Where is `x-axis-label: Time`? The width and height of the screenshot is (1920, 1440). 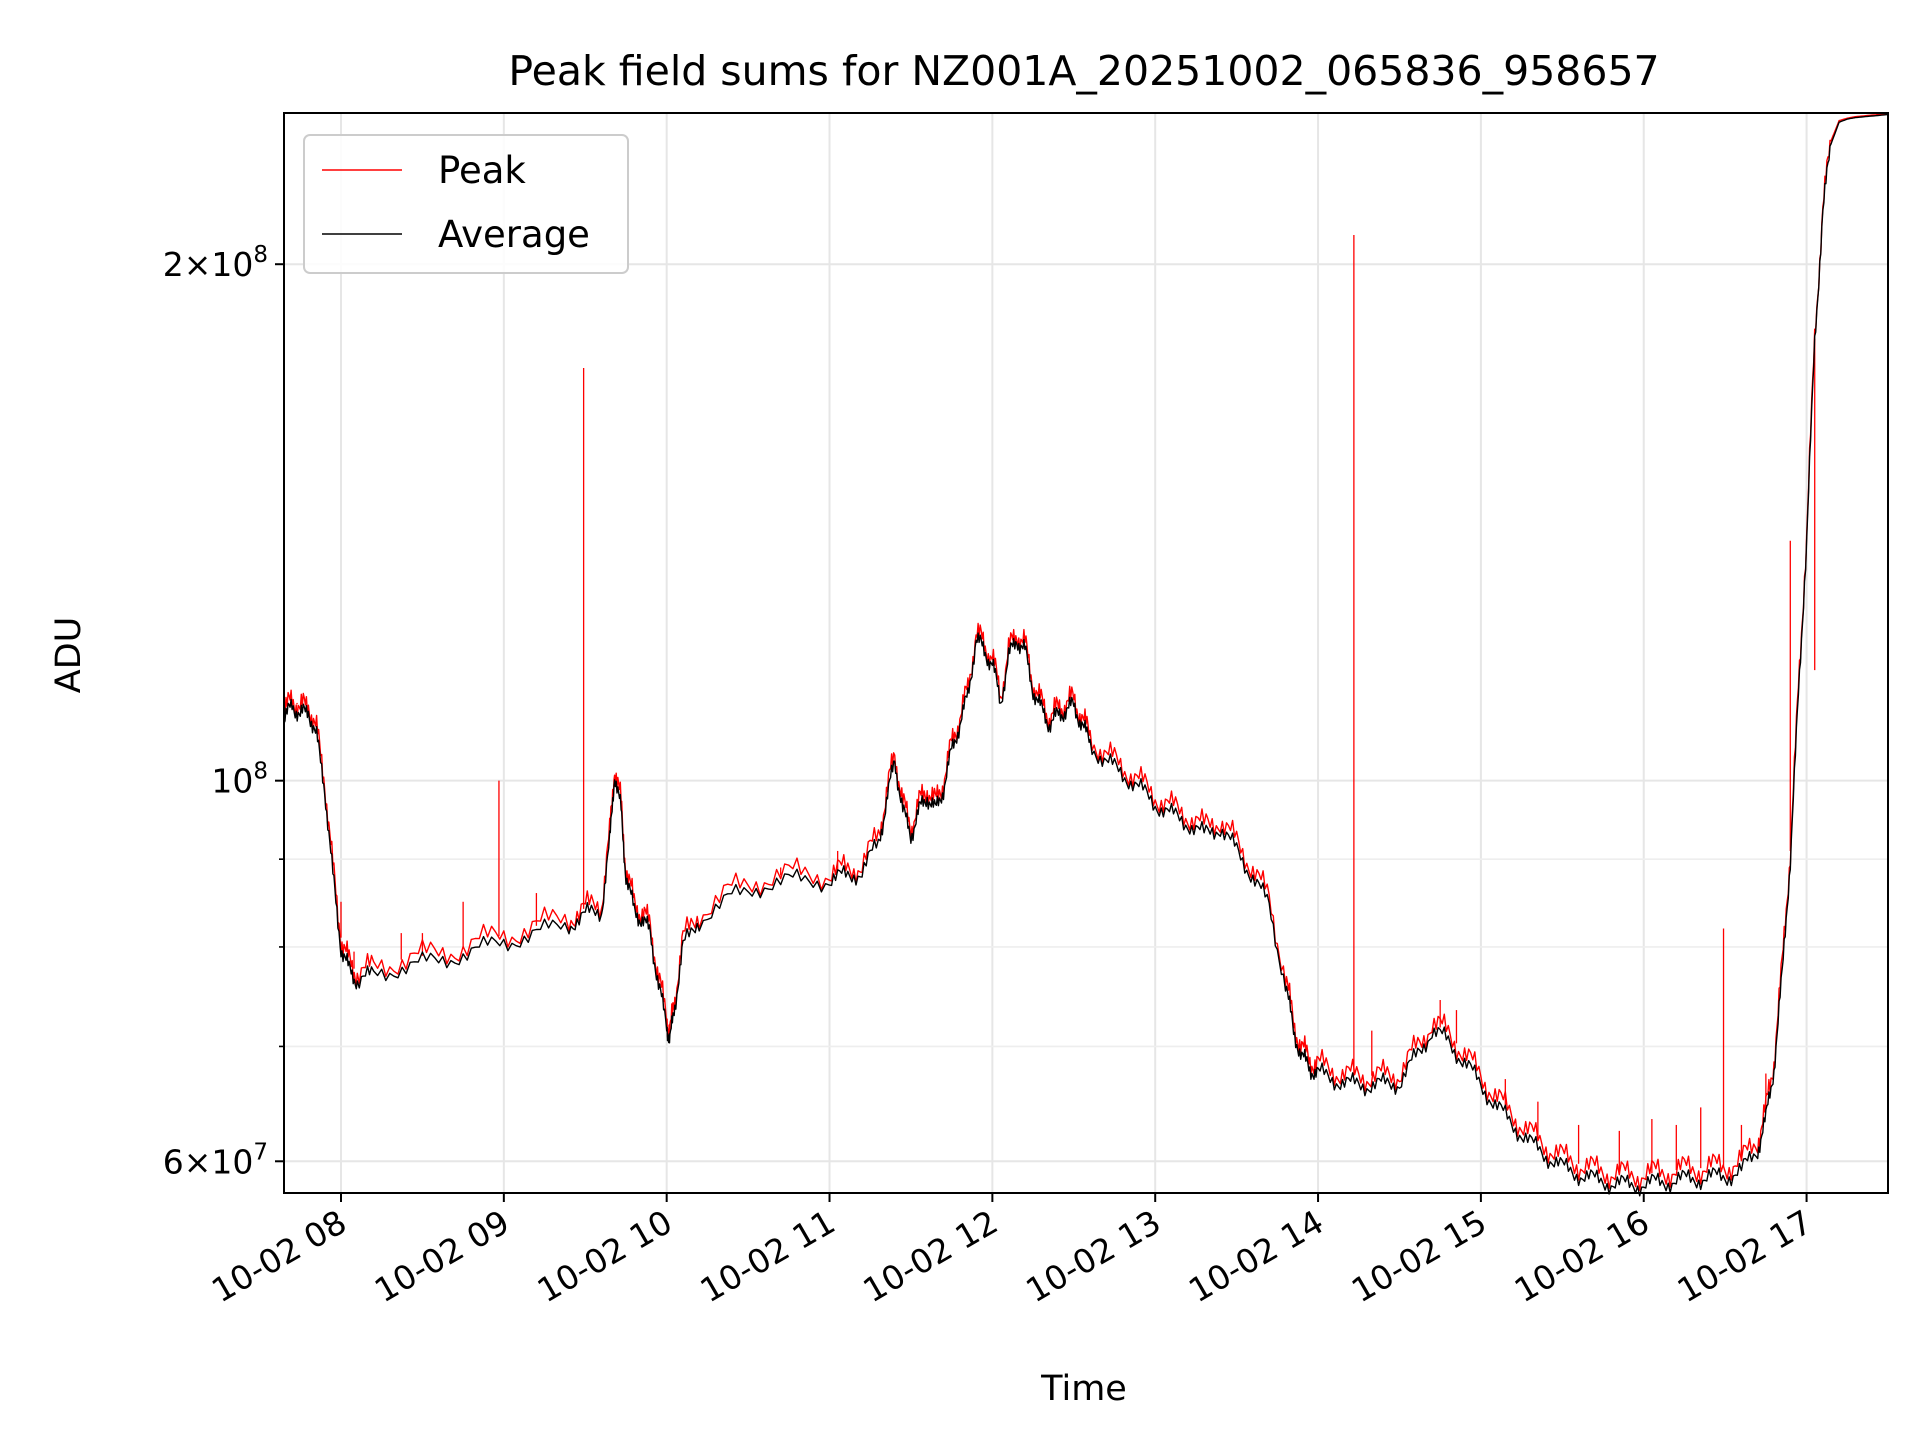 x-axis-label: Time is located at coordinates (1083, 1389).